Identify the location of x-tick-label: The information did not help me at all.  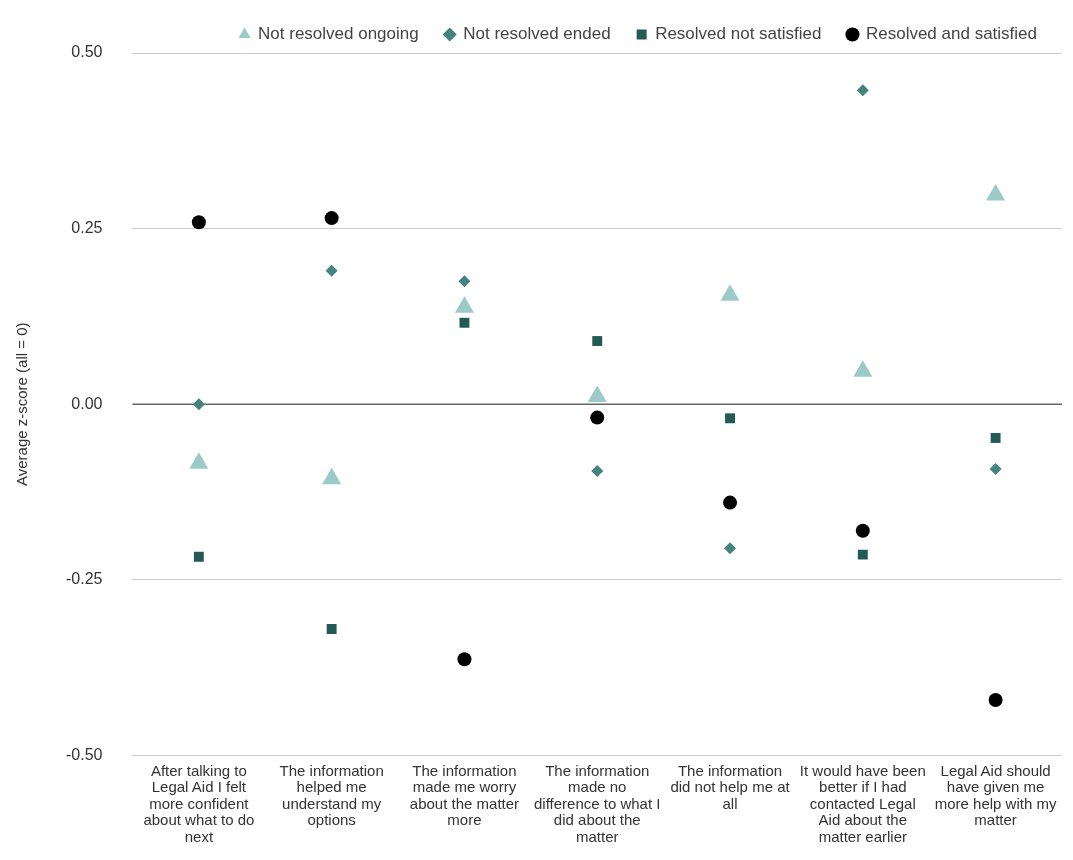
(730, 786).